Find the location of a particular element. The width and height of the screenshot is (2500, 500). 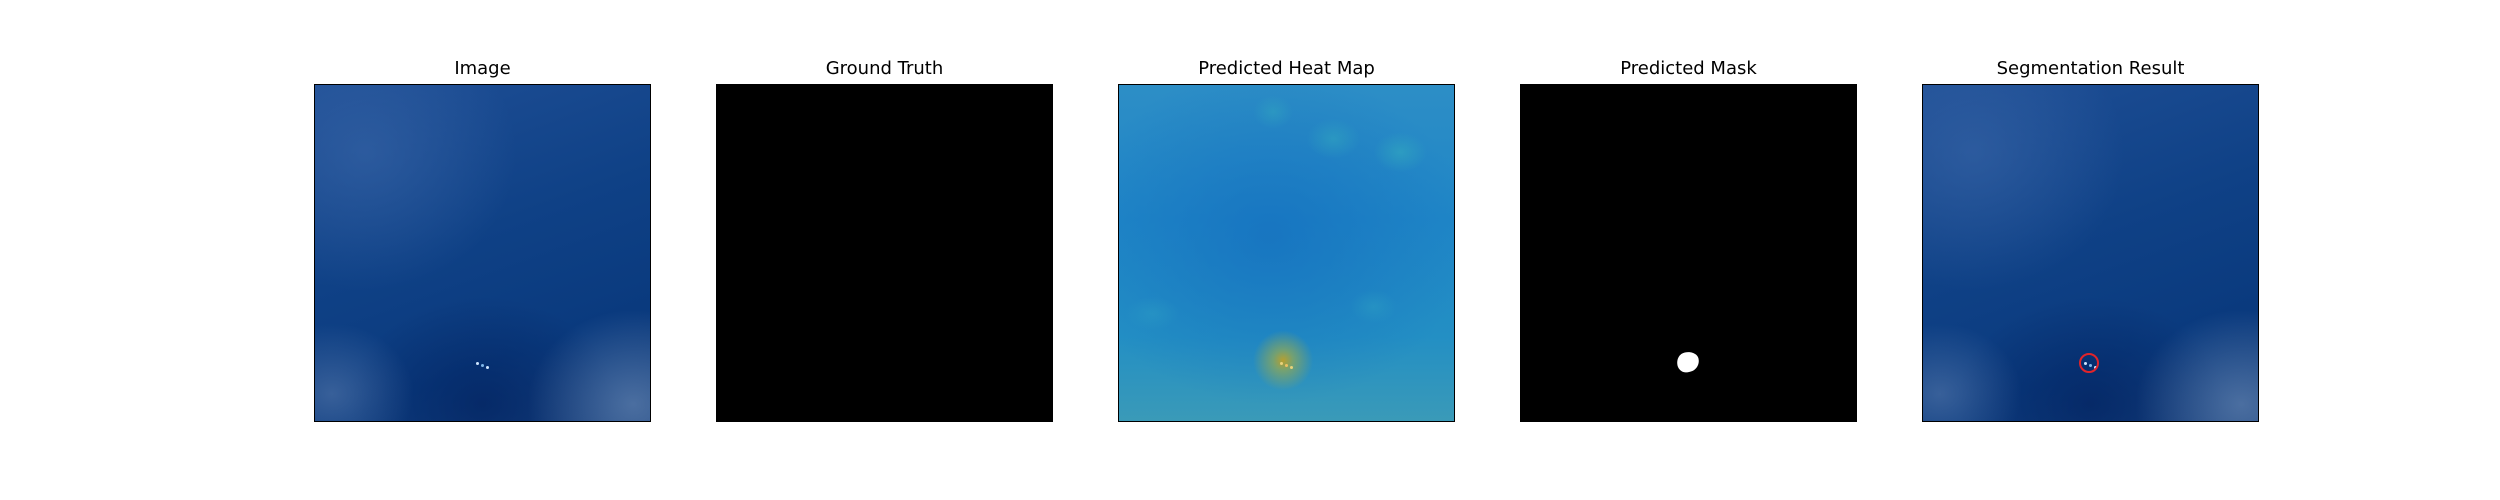

panel-title-image: Image is located at coordinates (482, 68).